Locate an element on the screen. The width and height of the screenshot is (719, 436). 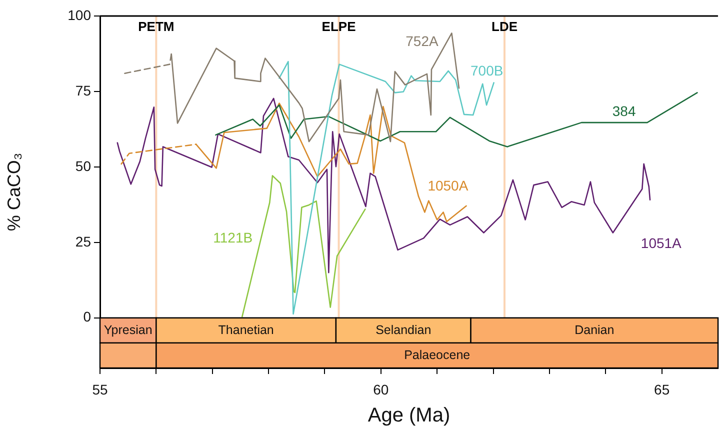
series-label: 1050A is located at coordinates (448, 186).